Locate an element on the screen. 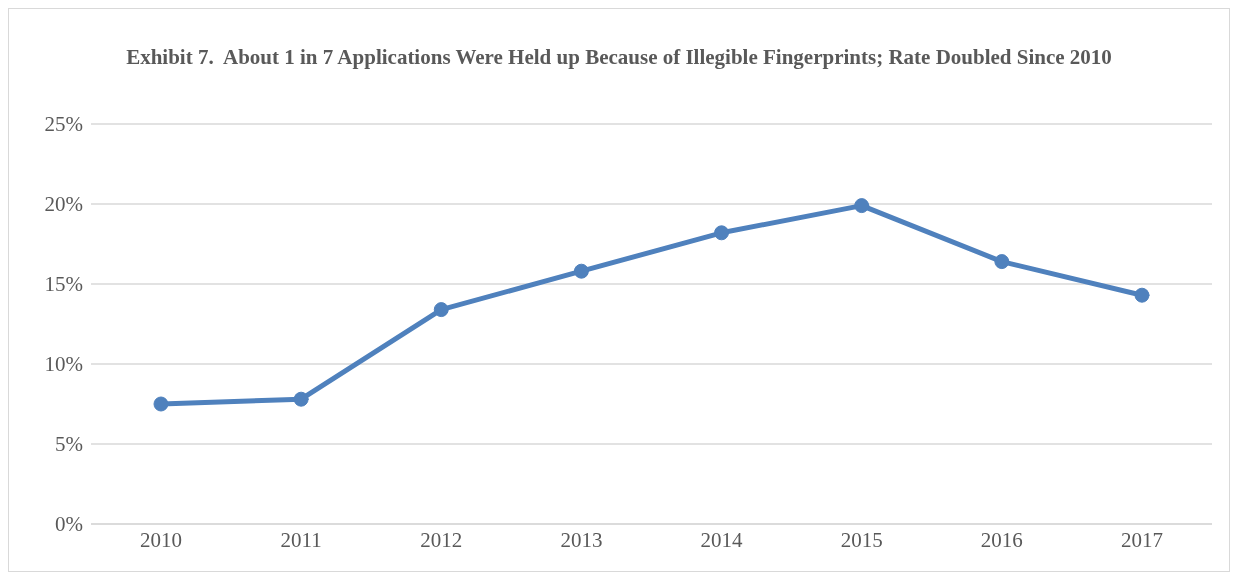 Image resolution: width=1238 pixels, height=580 pixels. x-tick-label: 2016 is located at coordinates (1001, 539).